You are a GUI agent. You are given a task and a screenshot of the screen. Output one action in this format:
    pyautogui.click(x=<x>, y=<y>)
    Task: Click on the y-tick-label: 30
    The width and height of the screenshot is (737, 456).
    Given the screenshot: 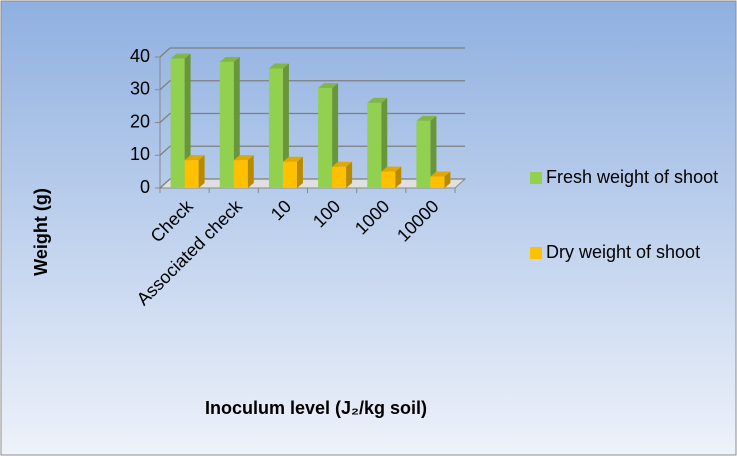 What is the action you would take?
    pyautogui.click(x=140, y=89)
    